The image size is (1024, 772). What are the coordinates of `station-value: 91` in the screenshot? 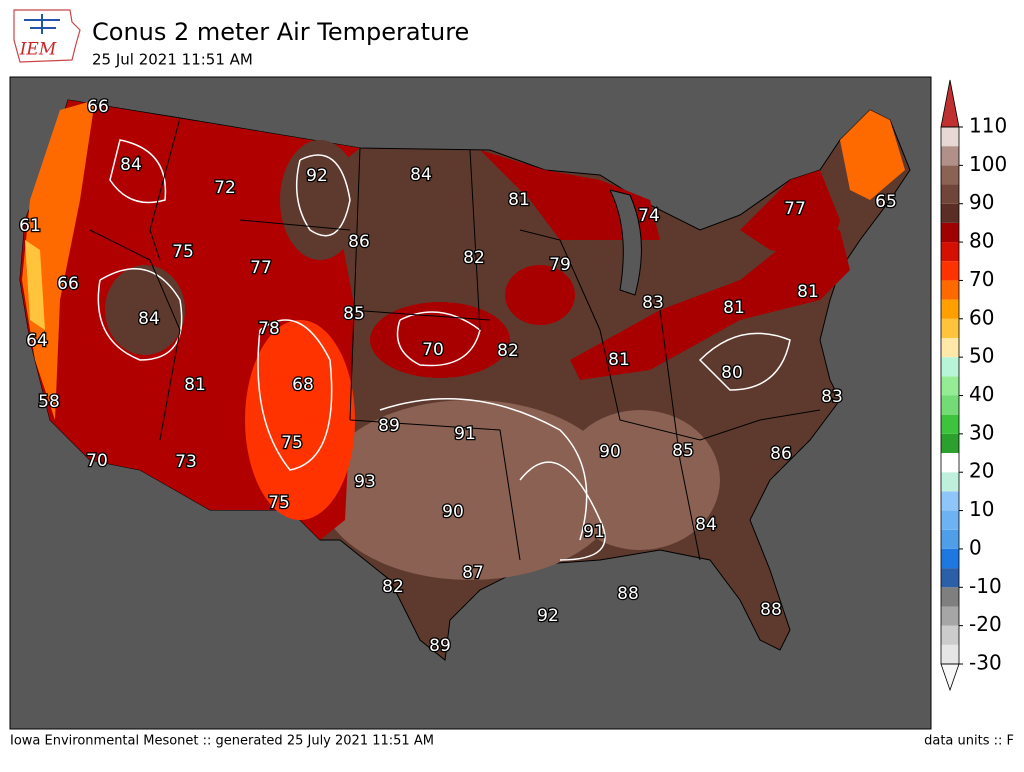 It's located at (465, 434).